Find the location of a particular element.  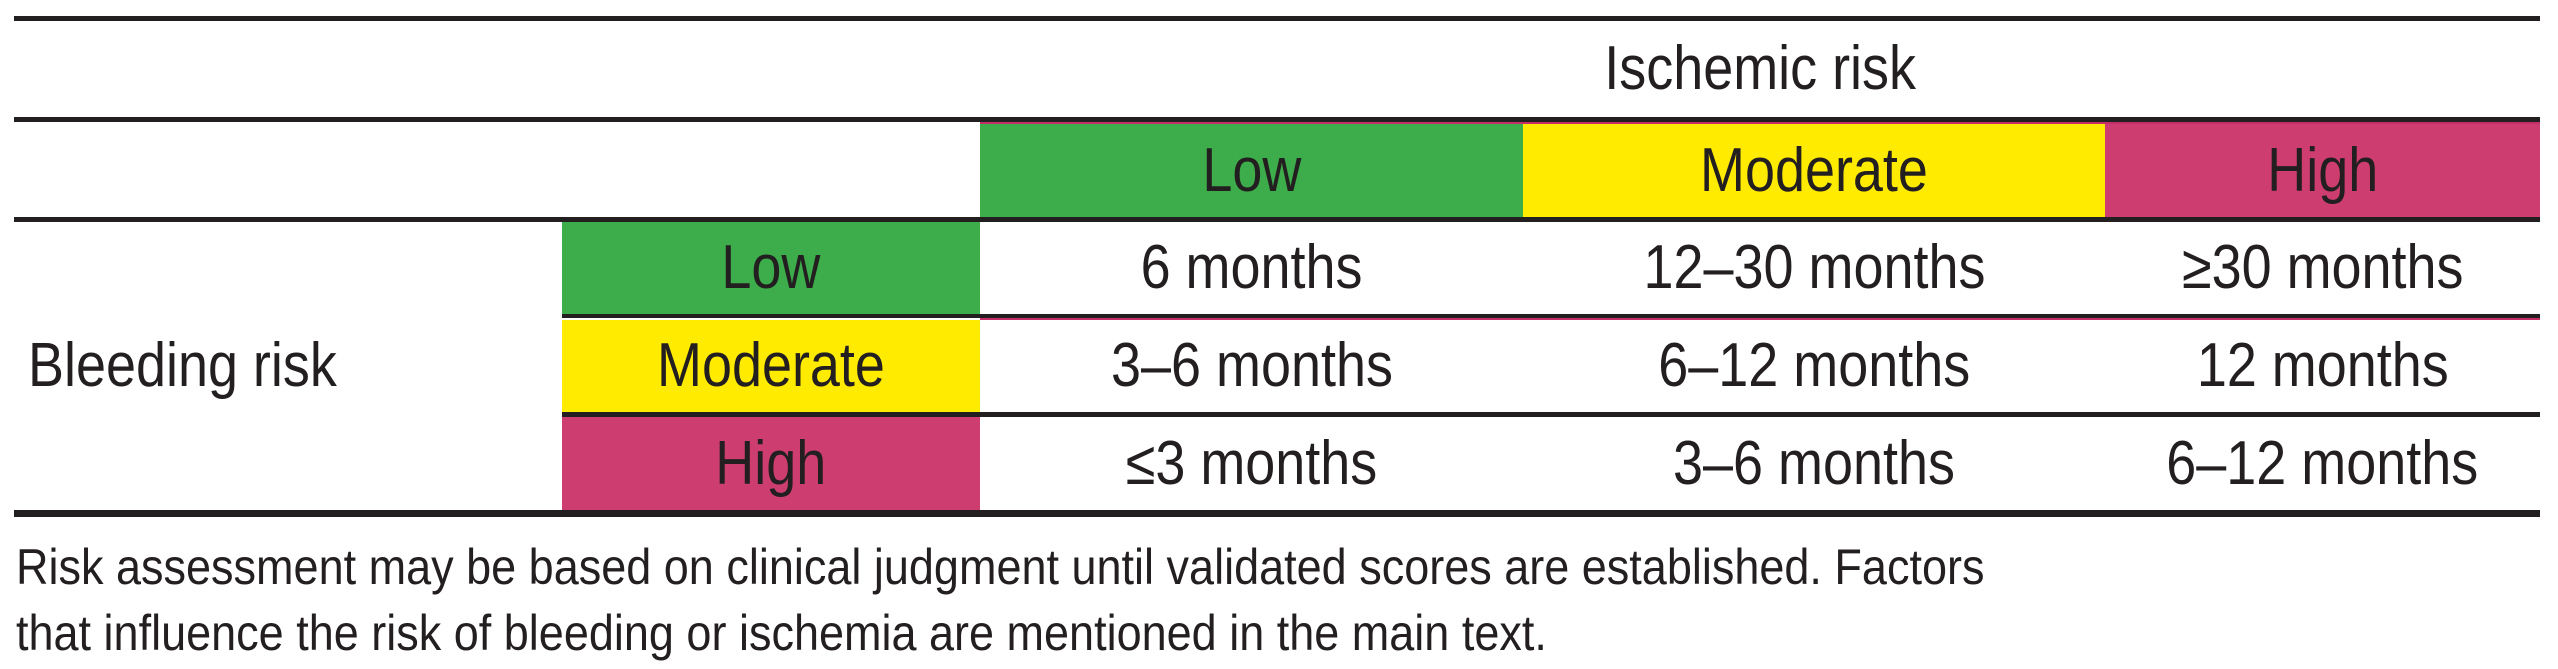

table-rule-bottom is located at coordinates (1277, 513).